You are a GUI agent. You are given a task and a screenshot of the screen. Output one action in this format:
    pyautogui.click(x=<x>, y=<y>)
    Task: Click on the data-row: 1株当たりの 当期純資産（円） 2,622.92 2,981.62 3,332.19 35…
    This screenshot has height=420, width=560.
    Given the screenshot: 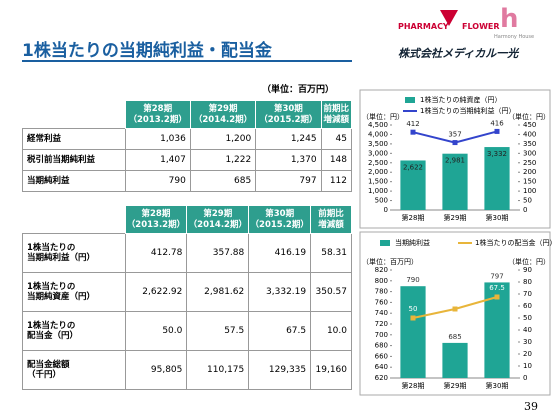 What is the action you would take?
    pyautogui.click(x=187, y=292)
    